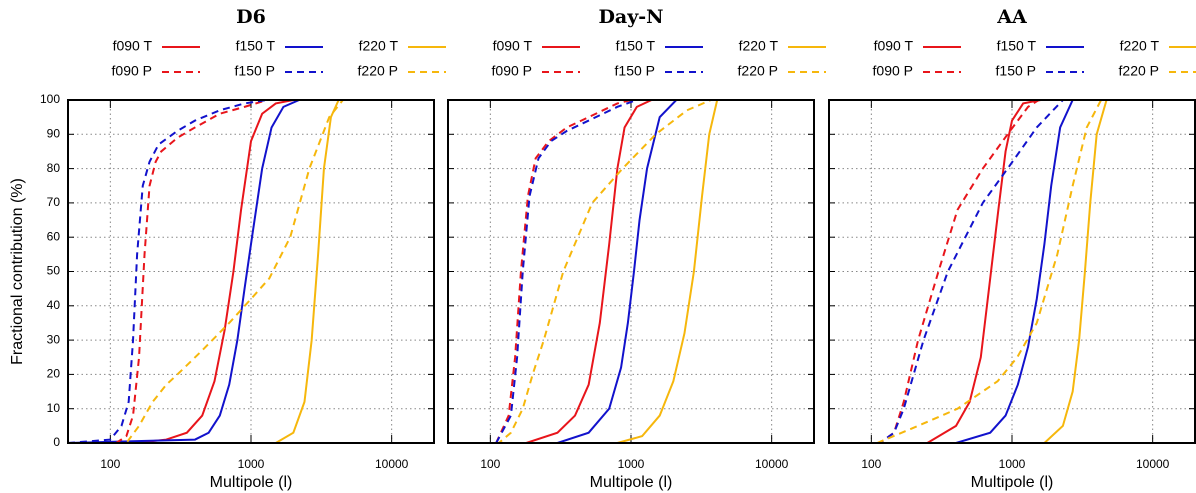 The width and height of the screenshot is (1196, 493). I want to click on y-tick-label: 30, so click(54, 339).